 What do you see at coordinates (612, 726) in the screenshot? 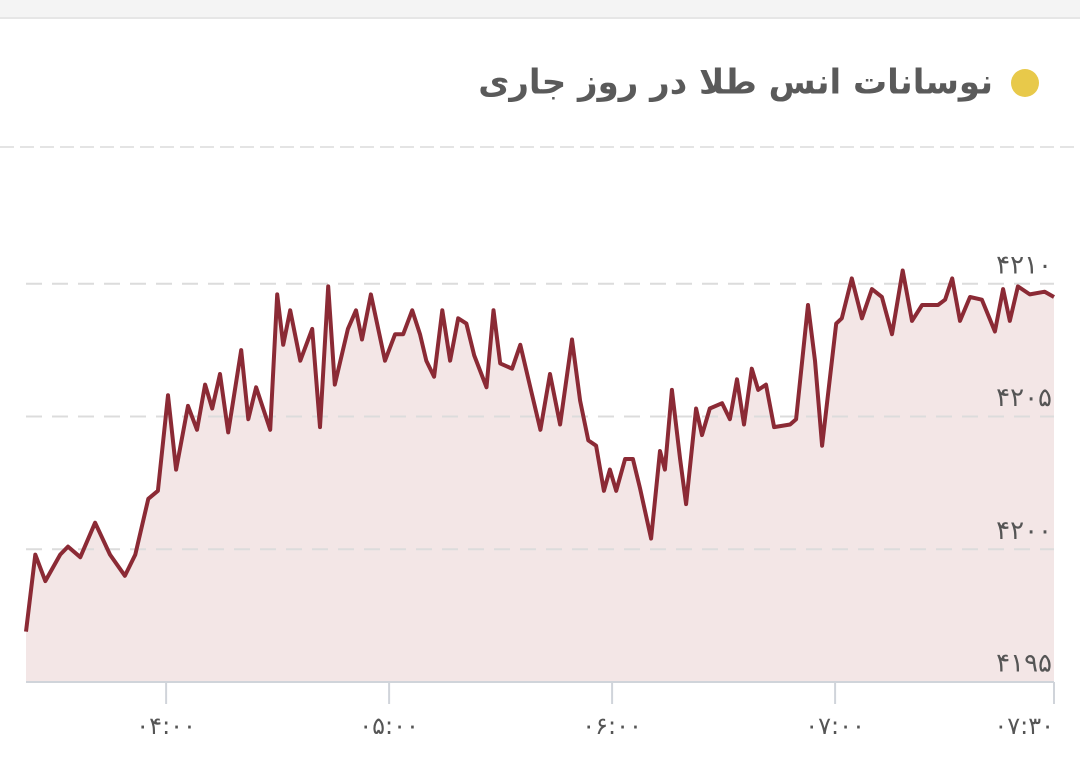
I see `x-tick-label: ۰۶:۰۰` at bounding box center [612, 726].